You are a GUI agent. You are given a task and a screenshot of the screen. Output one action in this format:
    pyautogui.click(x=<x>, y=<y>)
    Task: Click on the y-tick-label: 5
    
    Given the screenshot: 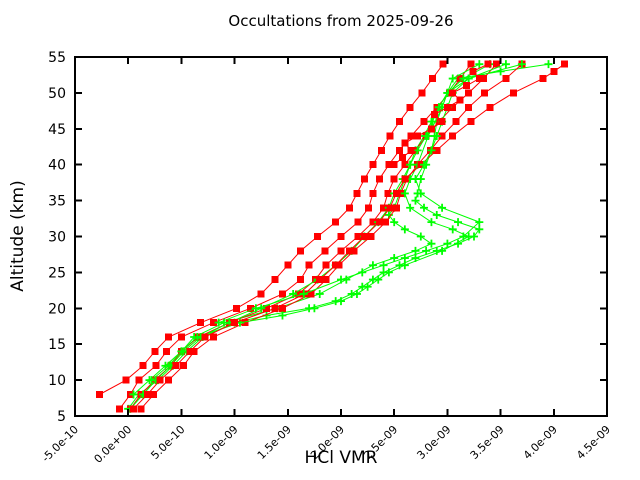 What is the action you would take?
    pyautogui.click(x=61, y=417)
    